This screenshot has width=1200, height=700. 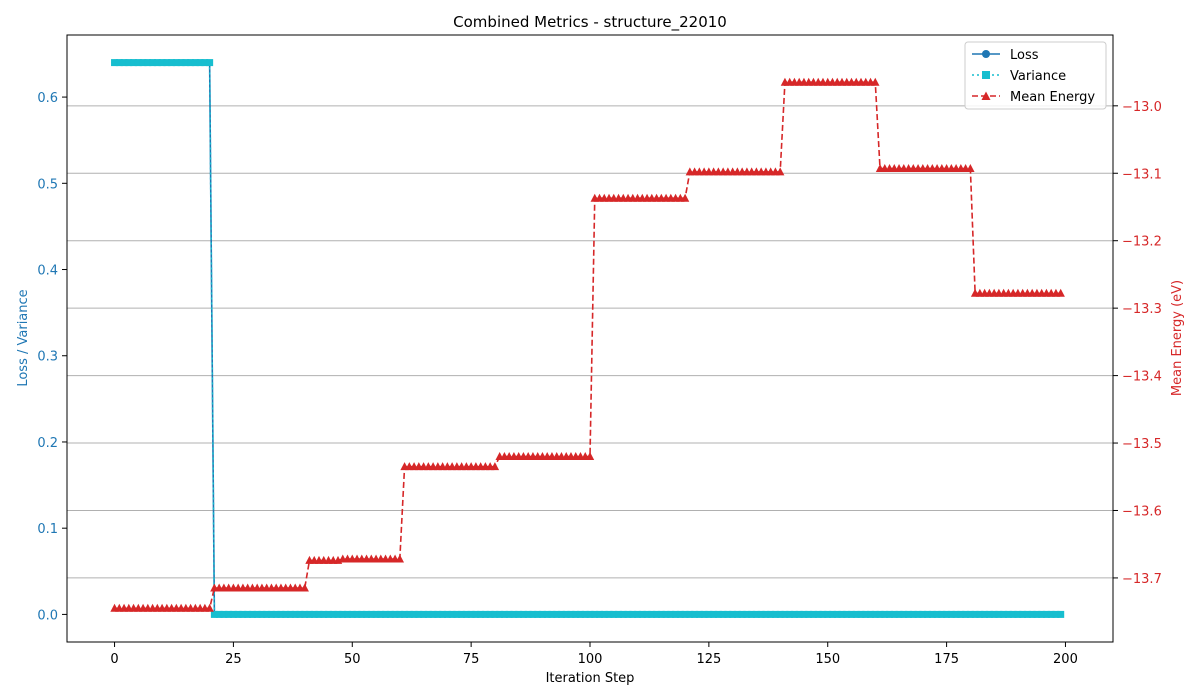 I want to click on y-right-tick-label: −13.7, so click(x=1142, y=579).